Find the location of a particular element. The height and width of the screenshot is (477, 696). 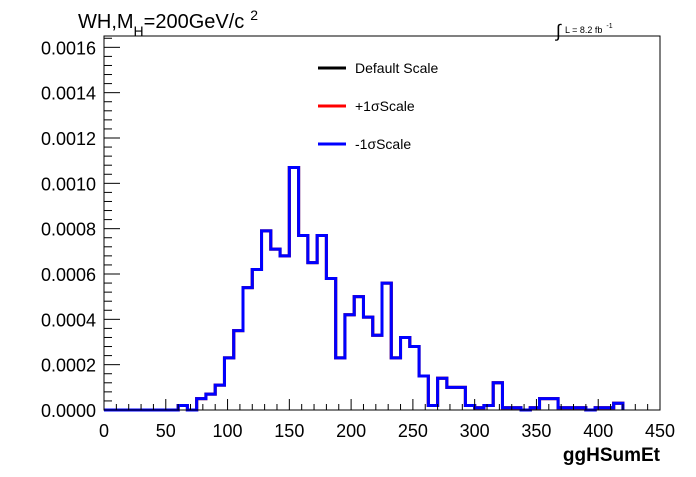

legend-label: -1σScale is located at coordinates (383, 144).